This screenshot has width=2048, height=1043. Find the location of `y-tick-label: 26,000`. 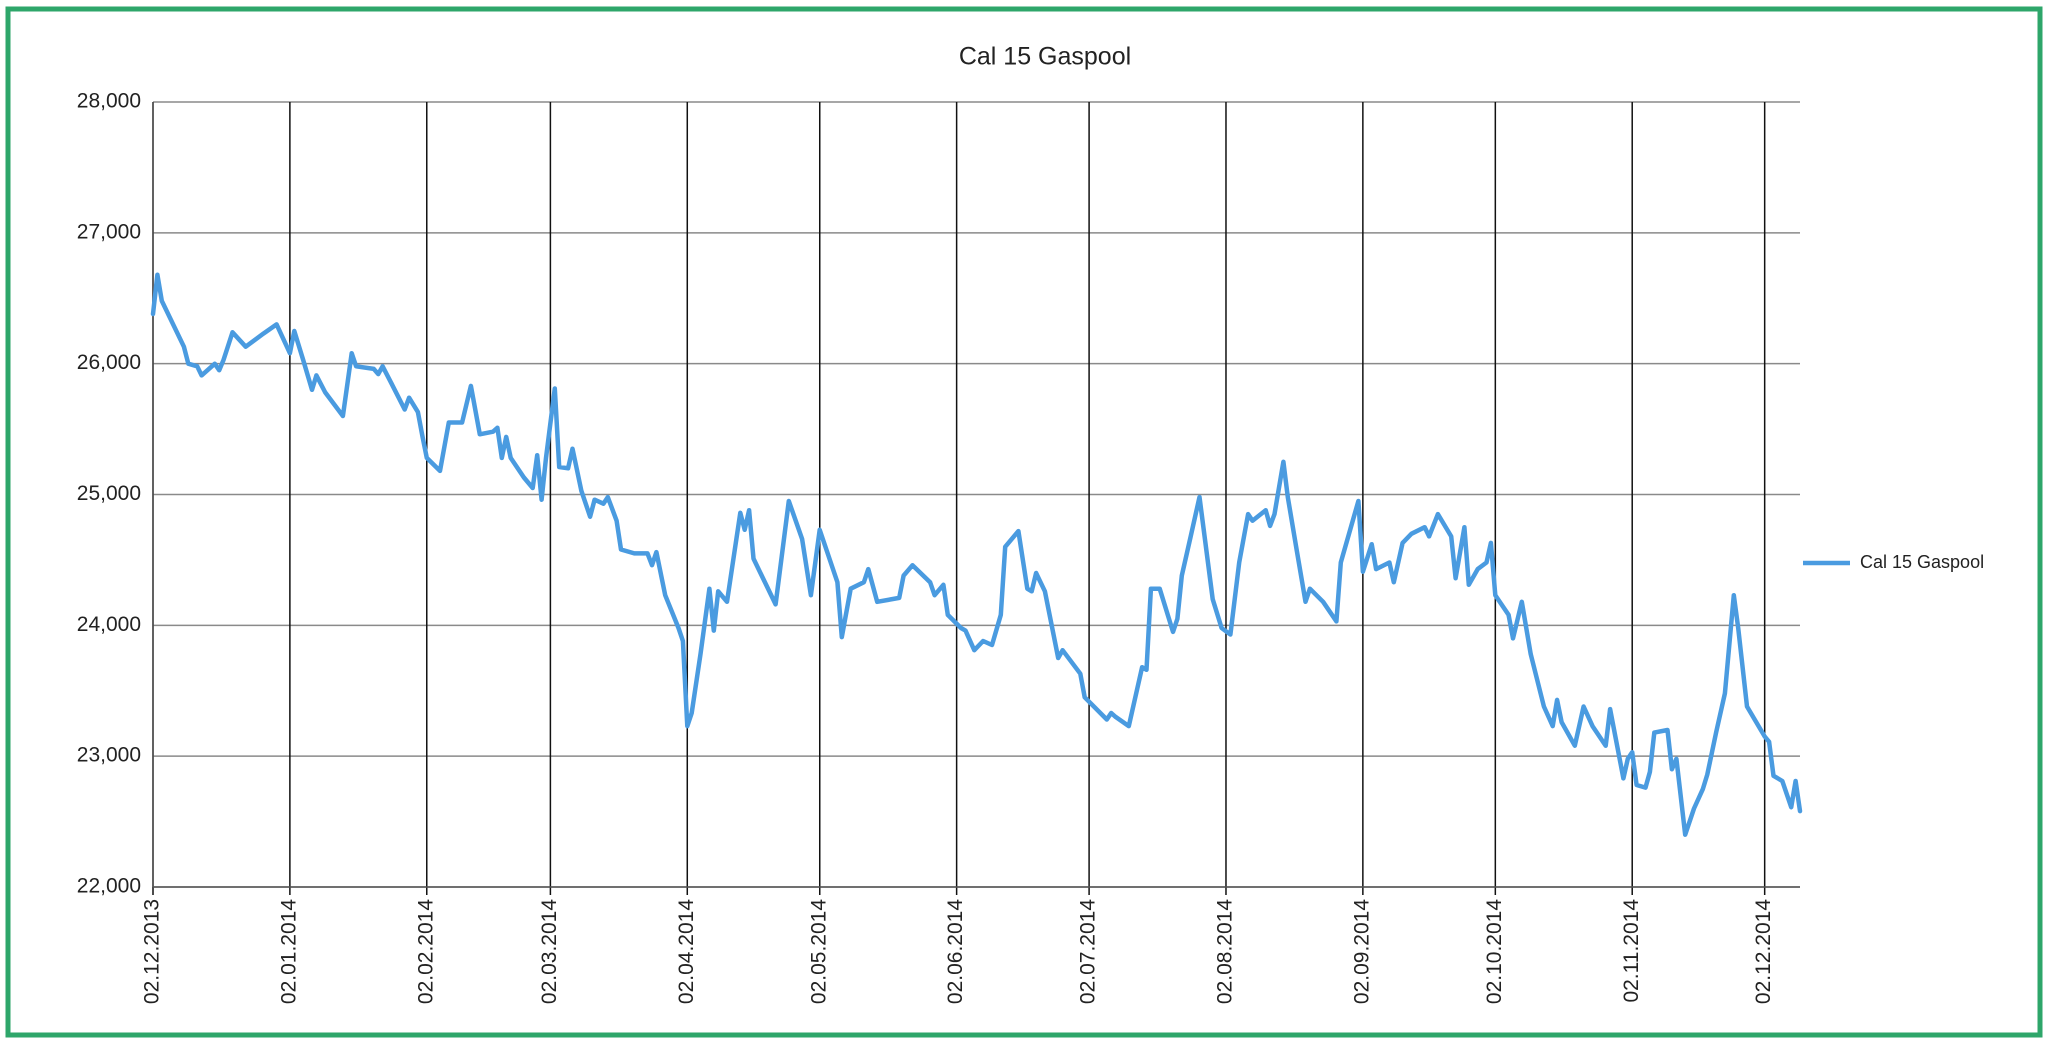

y-tick-label: 26,000 is located at coordinates (109, 362).